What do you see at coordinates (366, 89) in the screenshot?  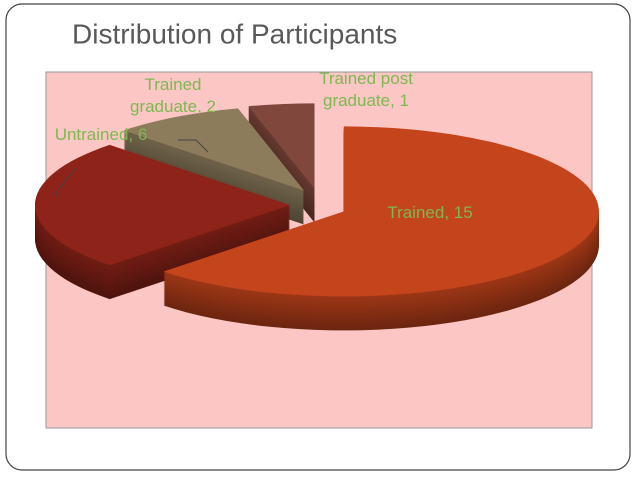 I see `data-label: Trained post graduate, 1` at bounding box center [366, 89].